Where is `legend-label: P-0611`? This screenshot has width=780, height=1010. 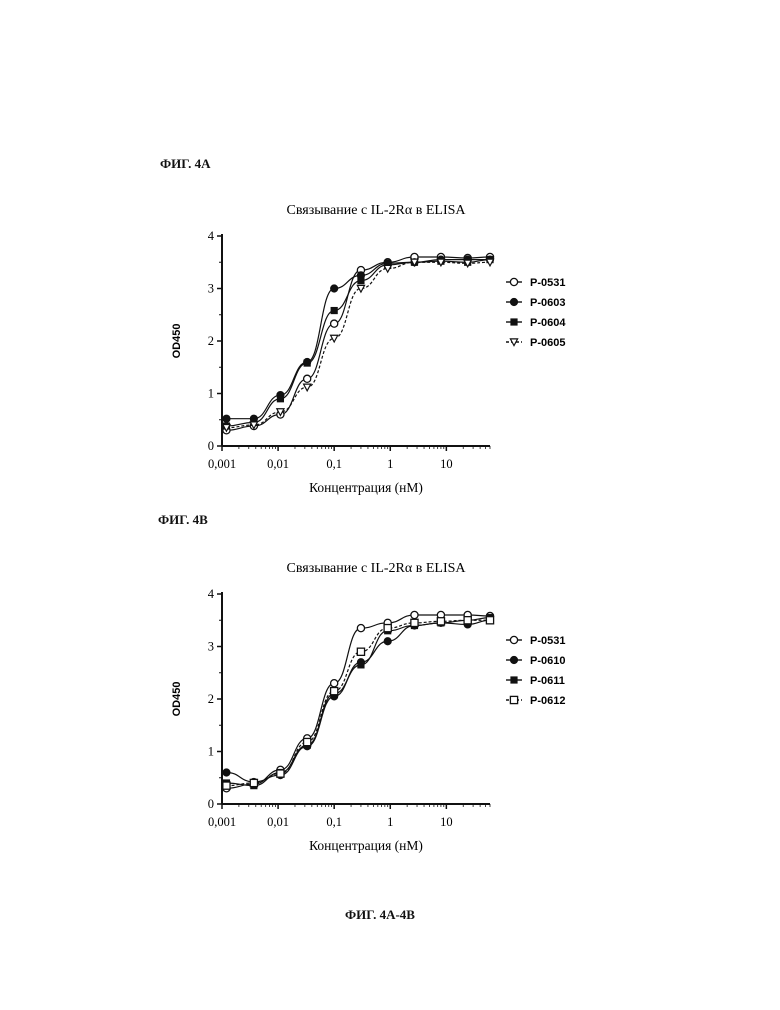 legend-label: P-0611 is located at coordinates (547, 681).